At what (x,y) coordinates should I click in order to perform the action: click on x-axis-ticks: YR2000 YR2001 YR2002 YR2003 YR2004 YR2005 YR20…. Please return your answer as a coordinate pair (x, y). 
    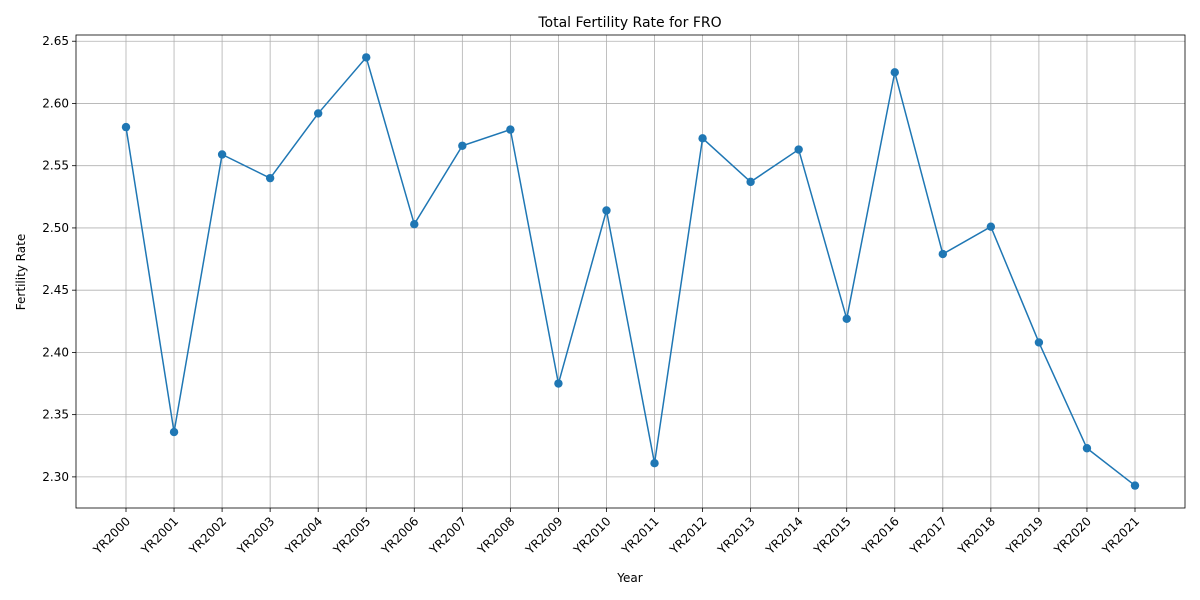
    Looking at the image, I should click on (616, 533).